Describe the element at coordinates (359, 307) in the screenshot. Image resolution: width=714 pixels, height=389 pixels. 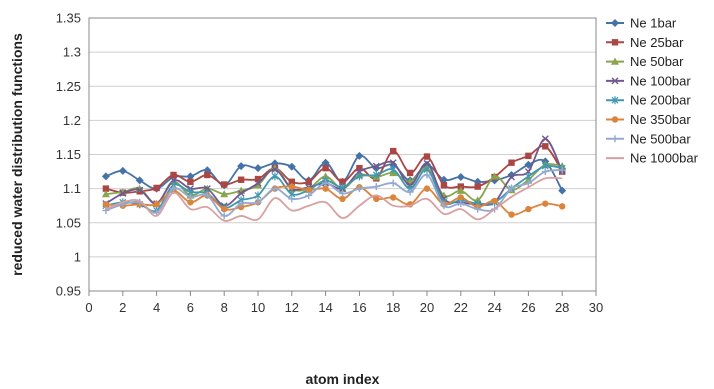
I see `x-tick-label: 16` at that location.